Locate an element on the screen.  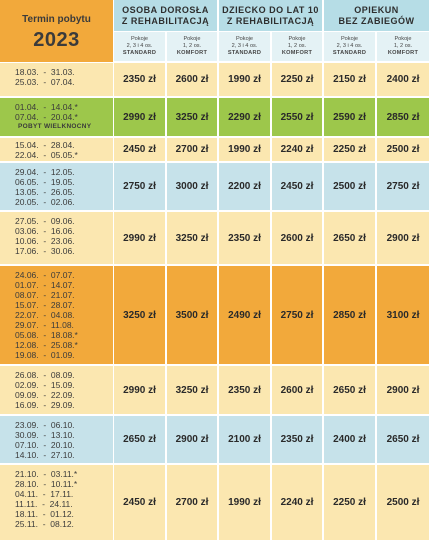
date-range: 10.06. - 23.06. is located at coordinates (45, 241).